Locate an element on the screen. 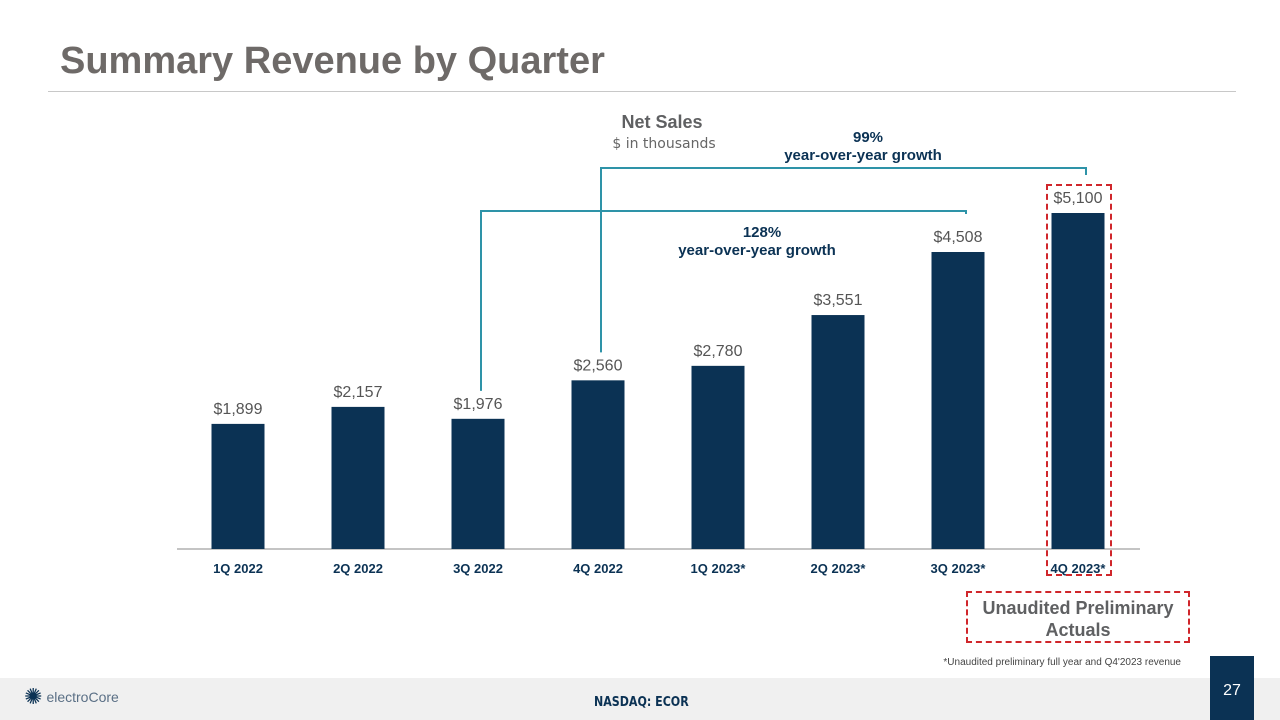  data-label: $2,157 is located at coordinates (358, 392).